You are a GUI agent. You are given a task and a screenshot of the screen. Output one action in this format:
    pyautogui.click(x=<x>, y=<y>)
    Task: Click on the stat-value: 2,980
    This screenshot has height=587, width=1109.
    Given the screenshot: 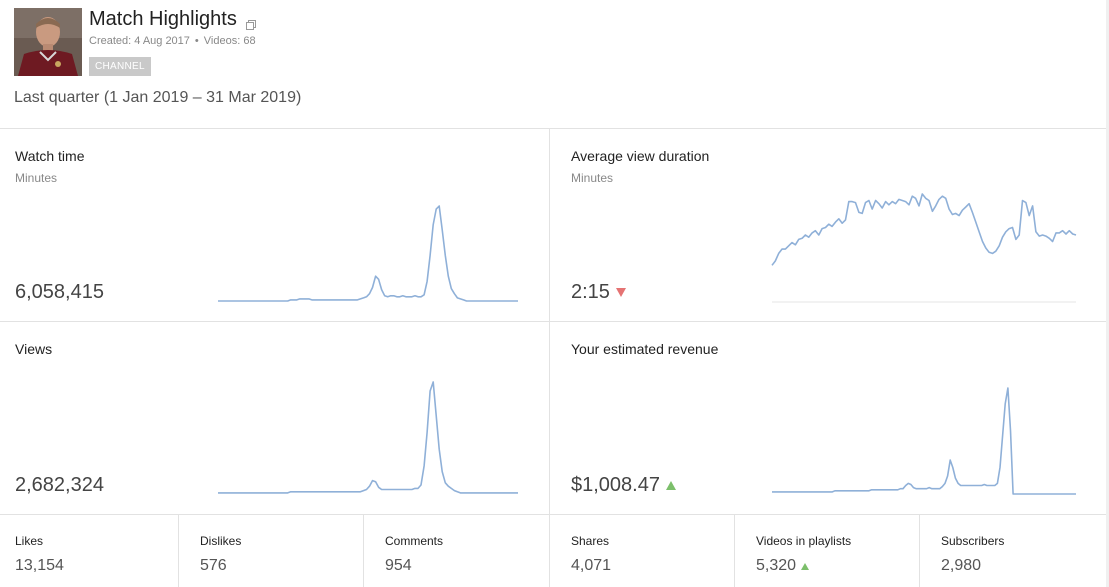 What is the action you would take?
    pyautogui.click(x=961, y=565)
    